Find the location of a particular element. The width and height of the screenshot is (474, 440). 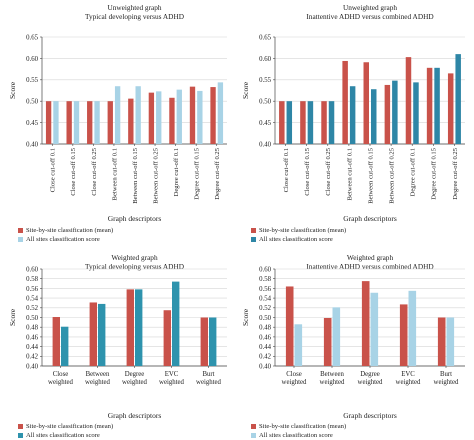

y-tick-label: 0.56 is located at coordinates (32, 289).